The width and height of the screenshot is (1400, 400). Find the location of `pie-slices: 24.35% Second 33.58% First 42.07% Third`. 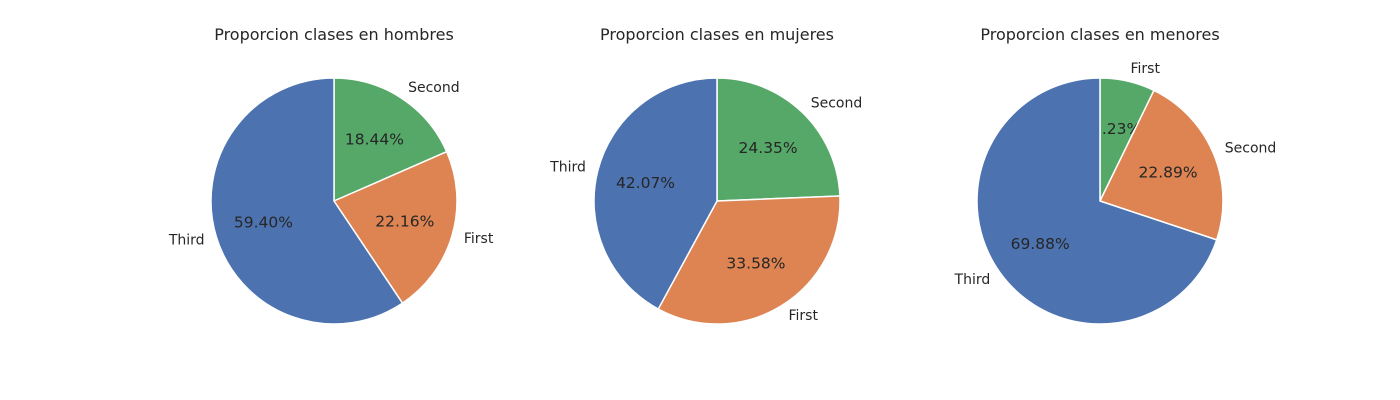

pie-slices: 24.35% Second 33.58% First 42.07% Third is located at coordinates (706, 201).